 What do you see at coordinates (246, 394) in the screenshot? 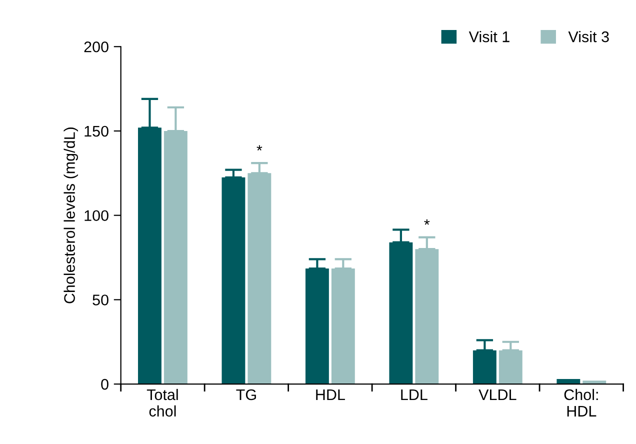
I see `x-tick-label: TG` at bounding box center [246, 394].